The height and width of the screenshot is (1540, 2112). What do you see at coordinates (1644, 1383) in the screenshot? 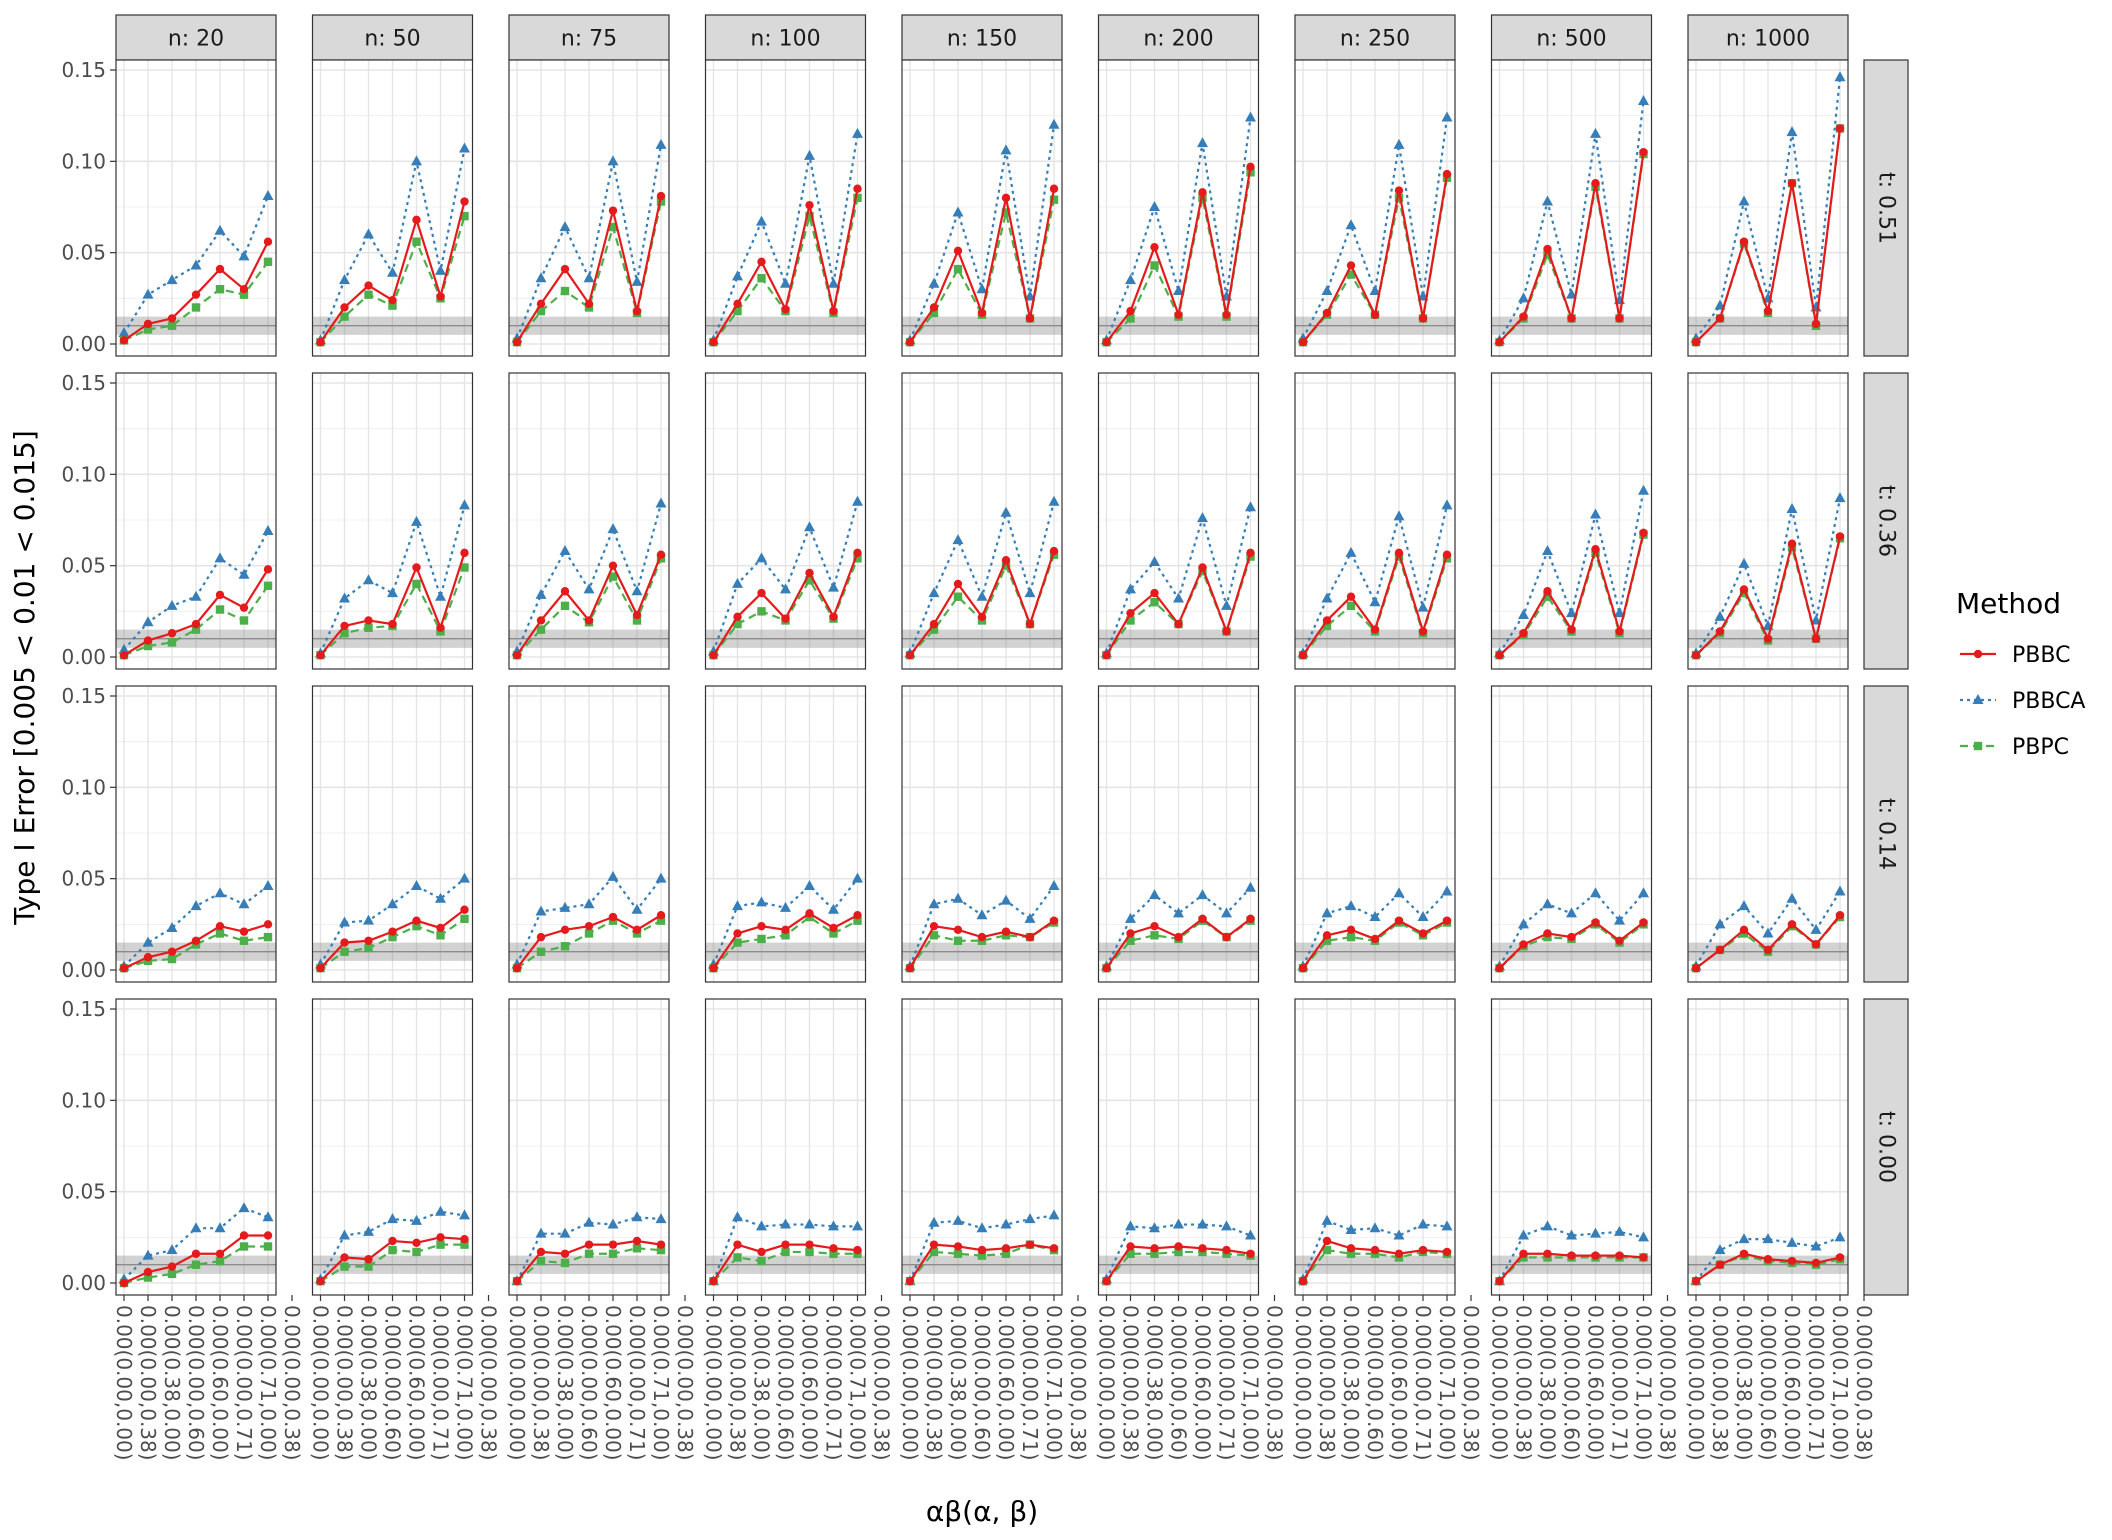
I see `x-tick-label: 0.00(0.71,0.00)` at bounding box center [1644, 1383].